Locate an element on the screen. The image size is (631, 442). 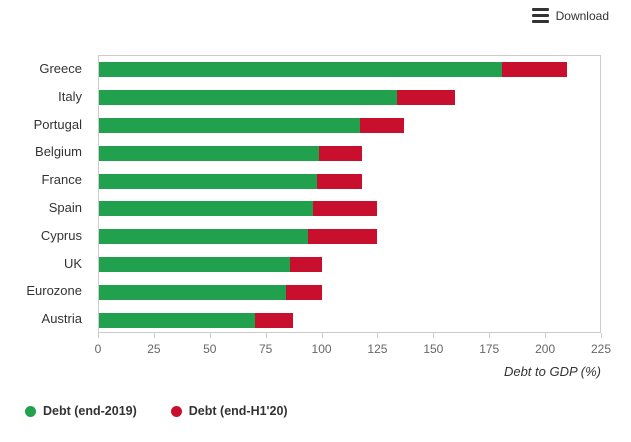
category-label: Spain is located at coordinates (65, 207).